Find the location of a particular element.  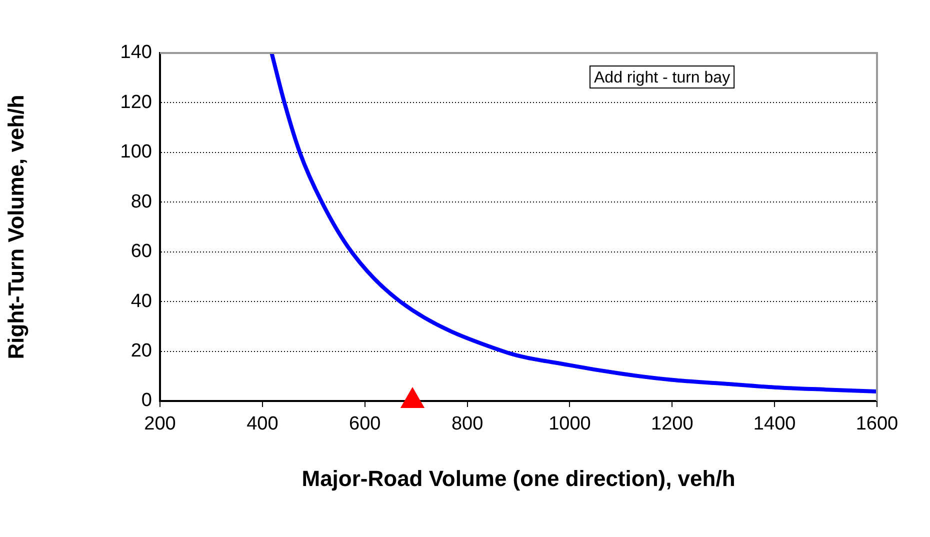

y-tick-label: 60 is located at coordinates (141, 251).